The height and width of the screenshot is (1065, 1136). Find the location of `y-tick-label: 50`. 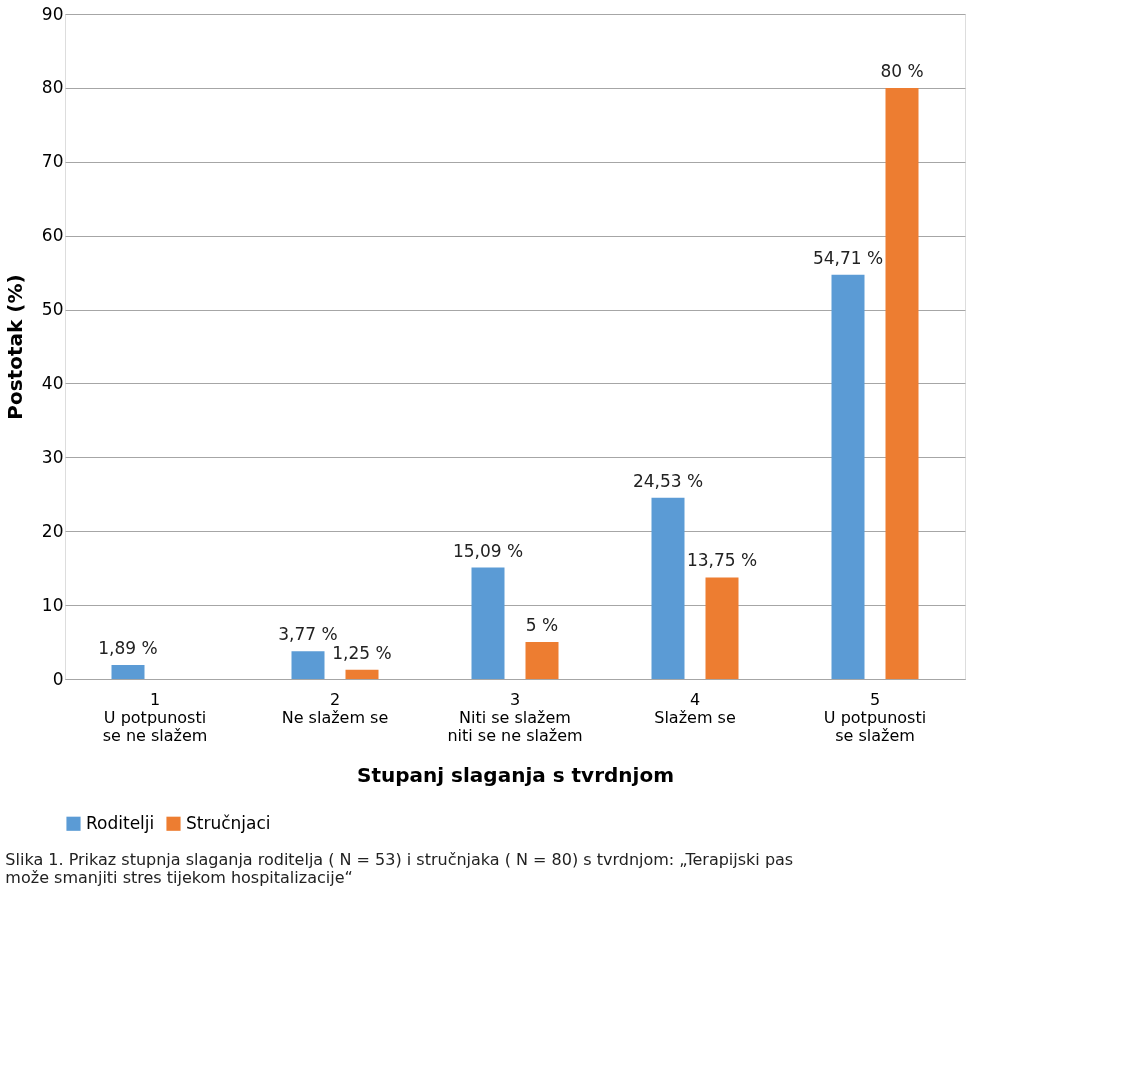

y-tick-label: 50 is located at coordinates (52, 309).